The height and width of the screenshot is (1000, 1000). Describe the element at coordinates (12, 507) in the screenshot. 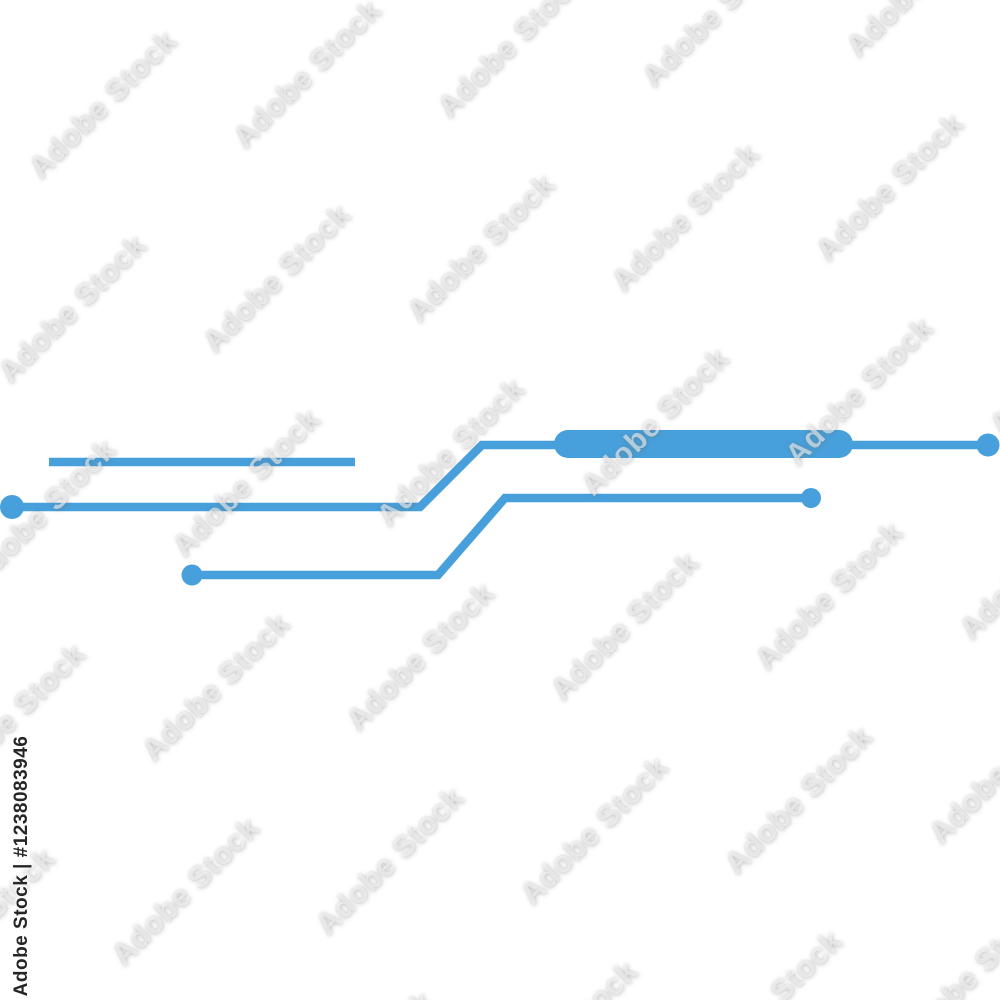

I see `node-left` at that location.